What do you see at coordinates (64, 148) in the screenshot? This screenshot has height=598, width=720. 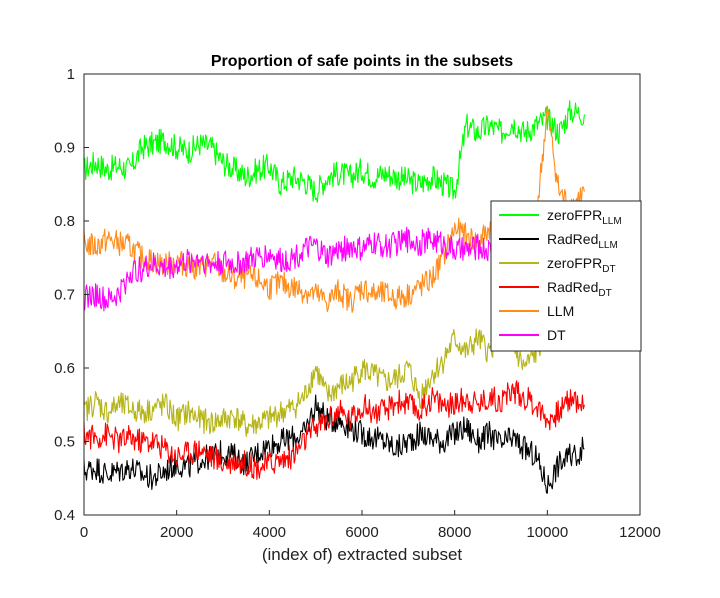 I see `y-tick-label: 0.9` at bounding box center [64, 148].